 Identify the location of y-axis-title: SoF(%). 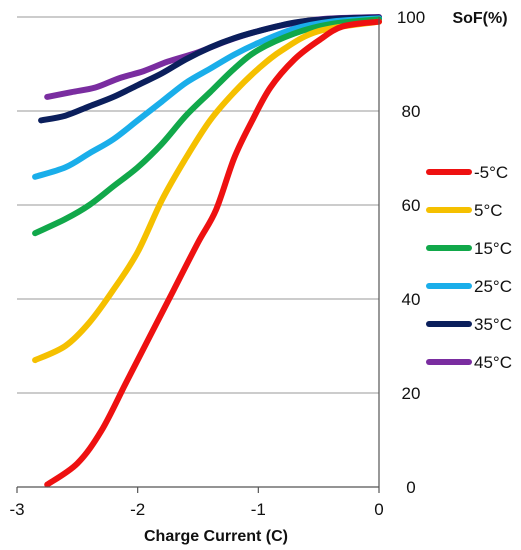
(479, 18).